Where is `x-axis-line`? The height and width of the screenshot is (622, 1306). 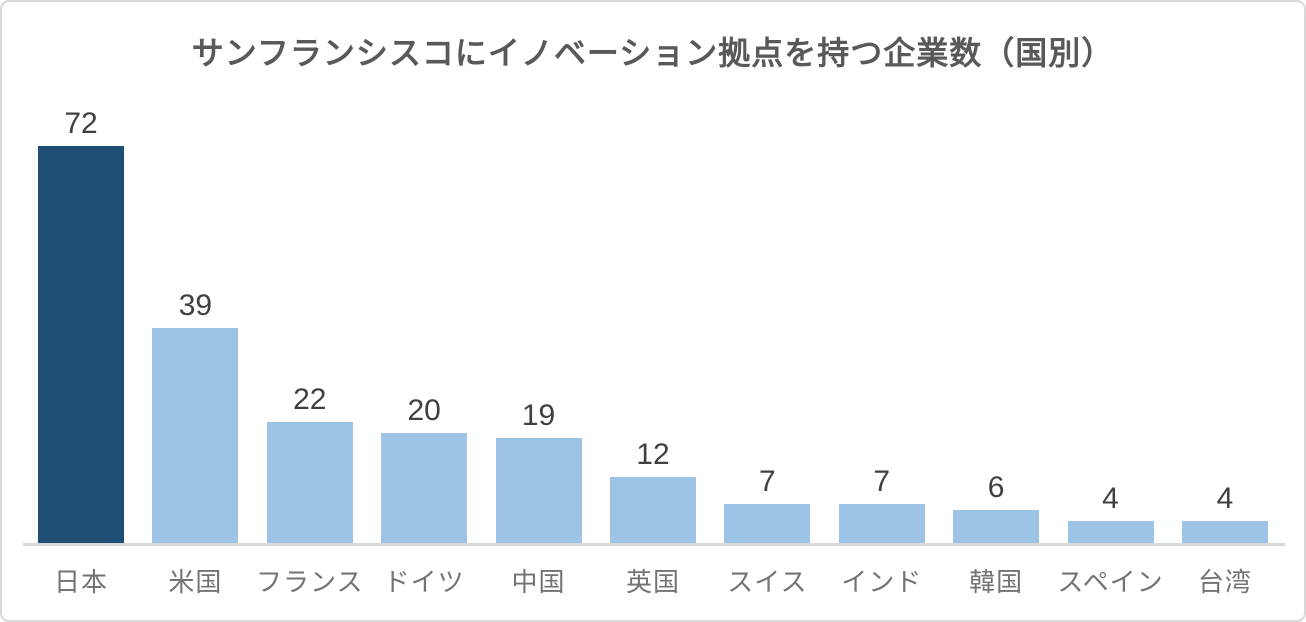
x-axis-line is located at coordinates (654, 544).